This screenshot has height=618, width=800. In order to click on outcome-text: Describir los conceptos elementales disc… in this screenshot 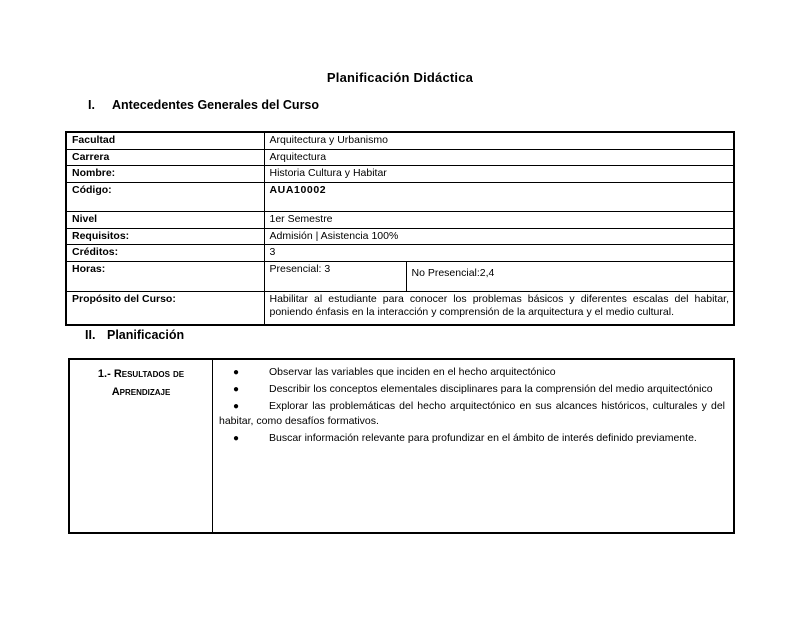, I will do `click(491, 388)`.